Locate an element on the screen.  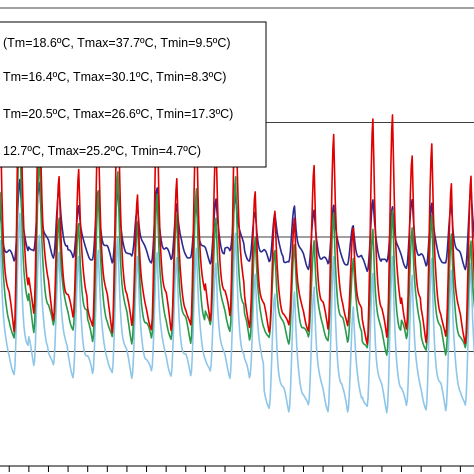
axes is located at coordinates (237, 468).